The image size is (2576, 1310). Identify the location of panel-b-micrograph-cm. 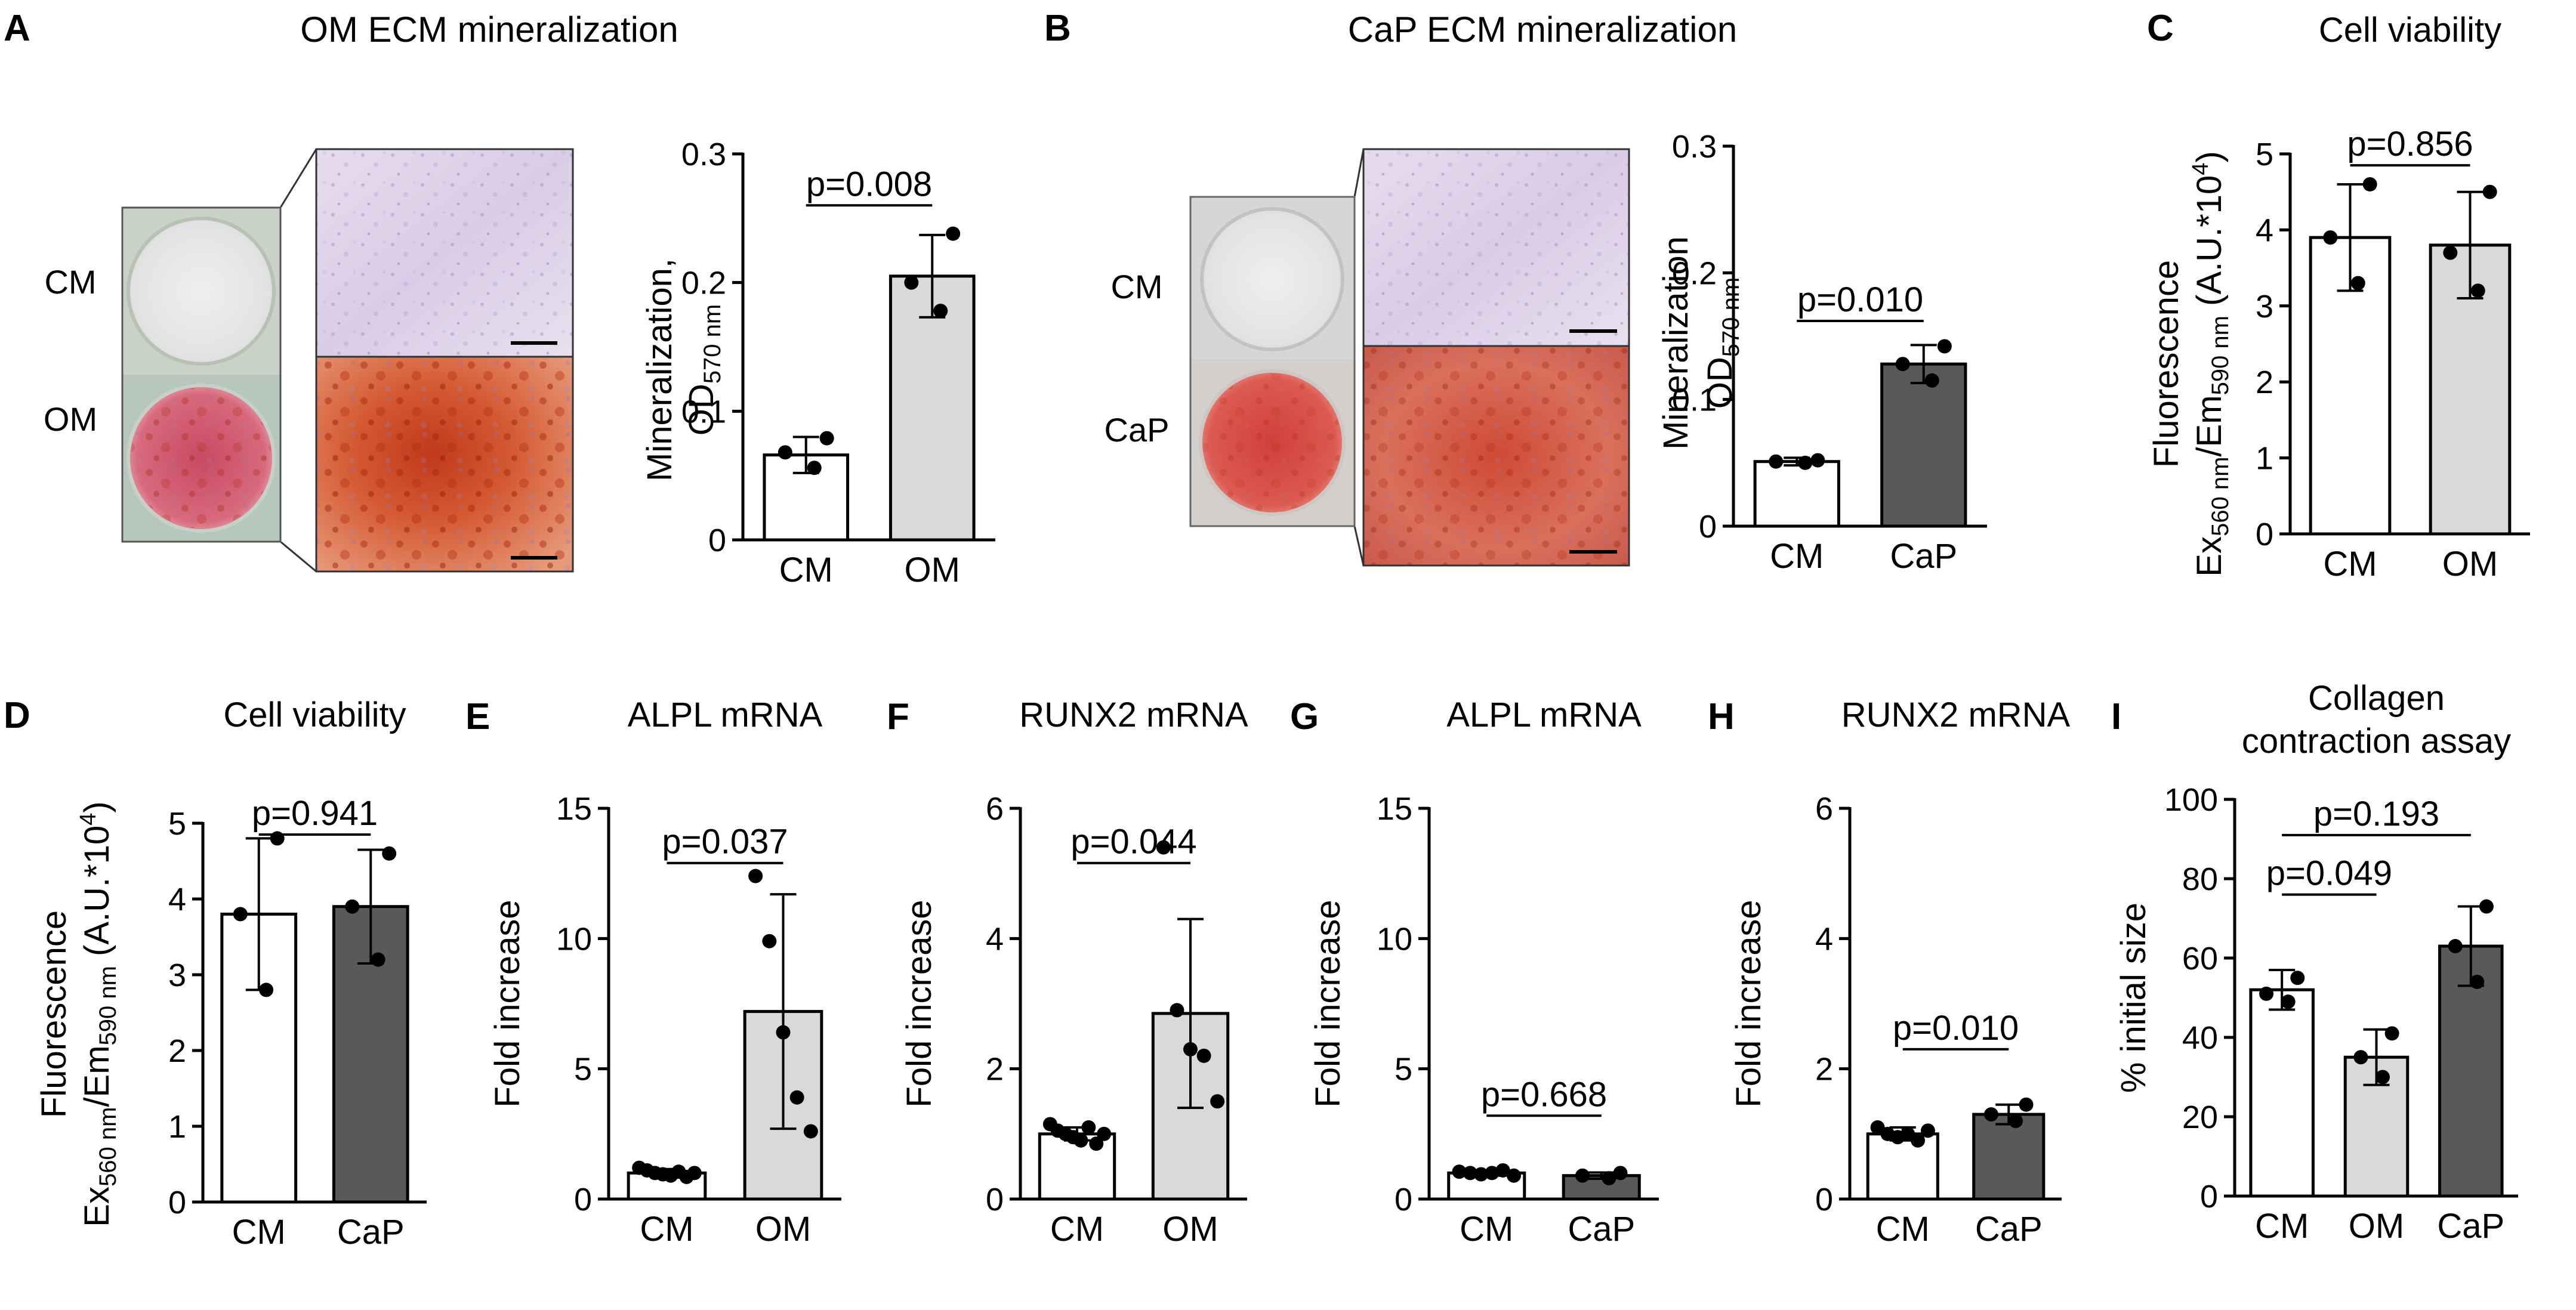
(1496, 247).